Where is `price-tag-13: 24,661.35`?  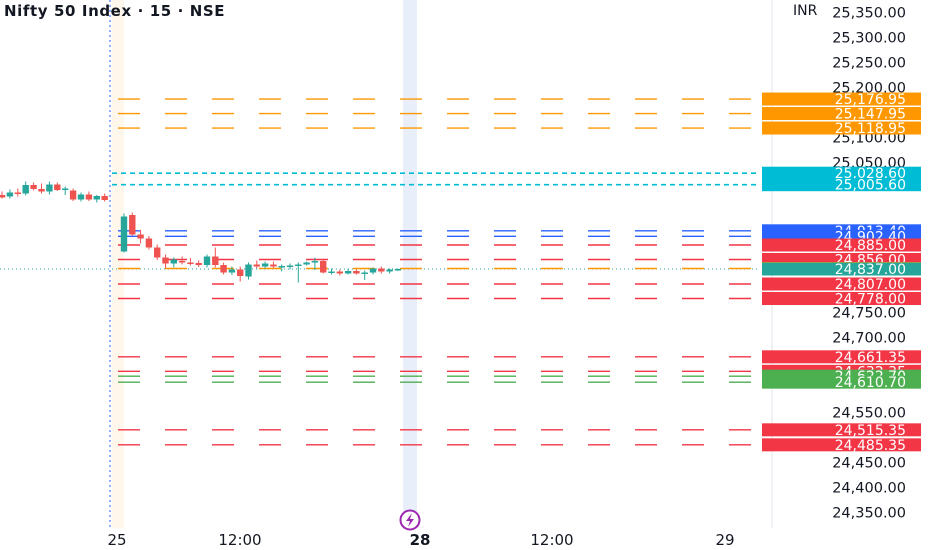
price-tag-13: 24,661.35 is located at coordinates (841, 358).